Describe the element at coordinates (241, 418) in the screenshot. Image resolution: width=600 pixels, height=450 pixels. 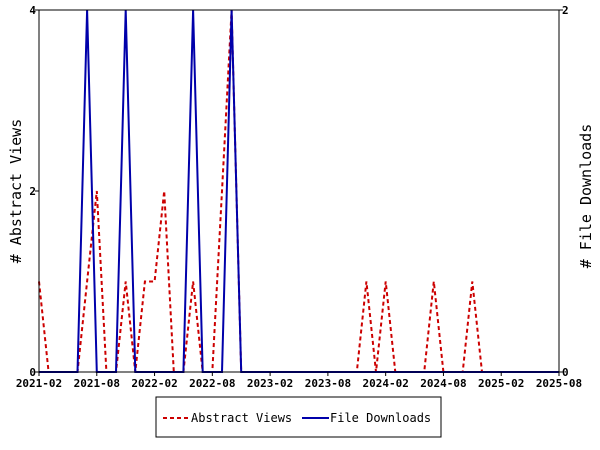
I see `legend-label-abstract-views: Abstract Views` at that location.